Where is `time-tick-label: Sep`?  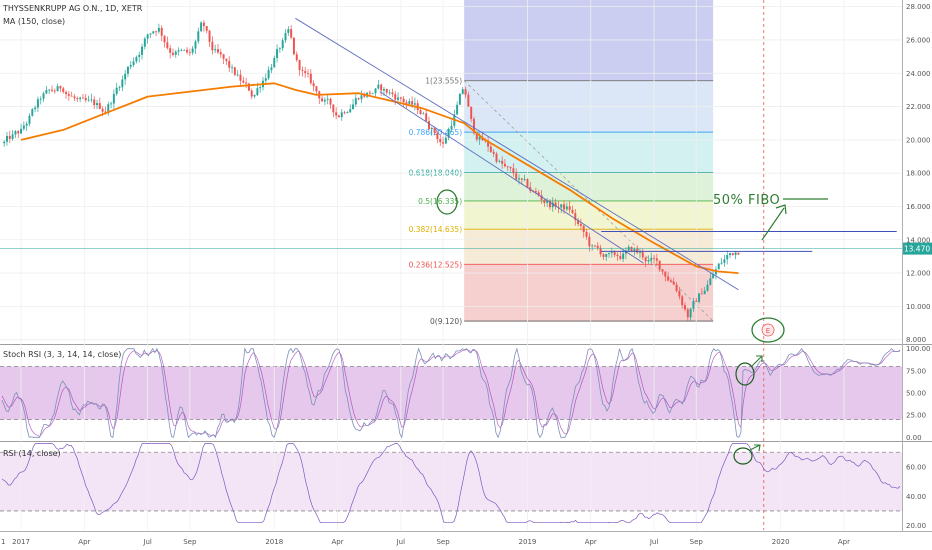 time-tick-label: Sep is located at coordinates (697, 542).